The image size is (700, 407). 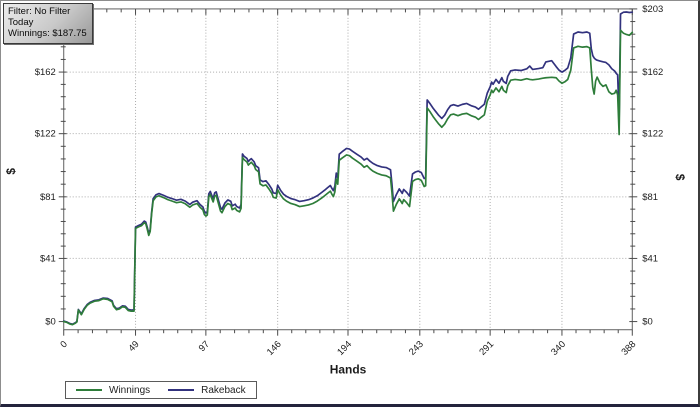 What do you see at coordinates (557, 347) in the screenshot?
I see `x-axis-tick-label: 340` at bounding box center [557, 347].